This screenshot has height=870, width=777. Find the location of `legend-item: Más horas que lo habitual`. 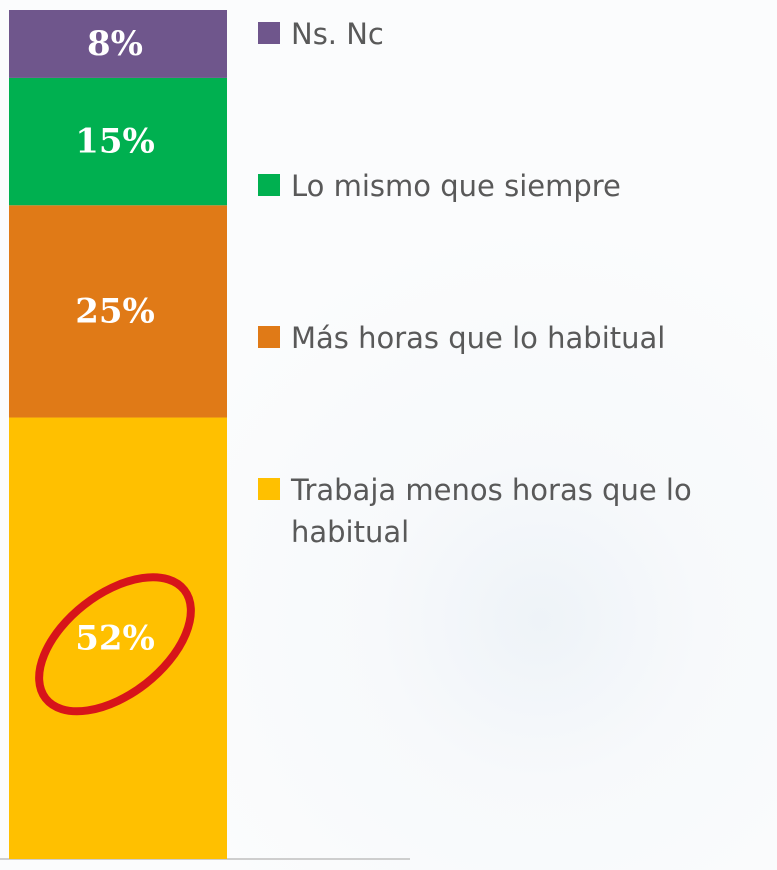

legend-item: Más horas que lo habitual is located at coordinates (515, 338).